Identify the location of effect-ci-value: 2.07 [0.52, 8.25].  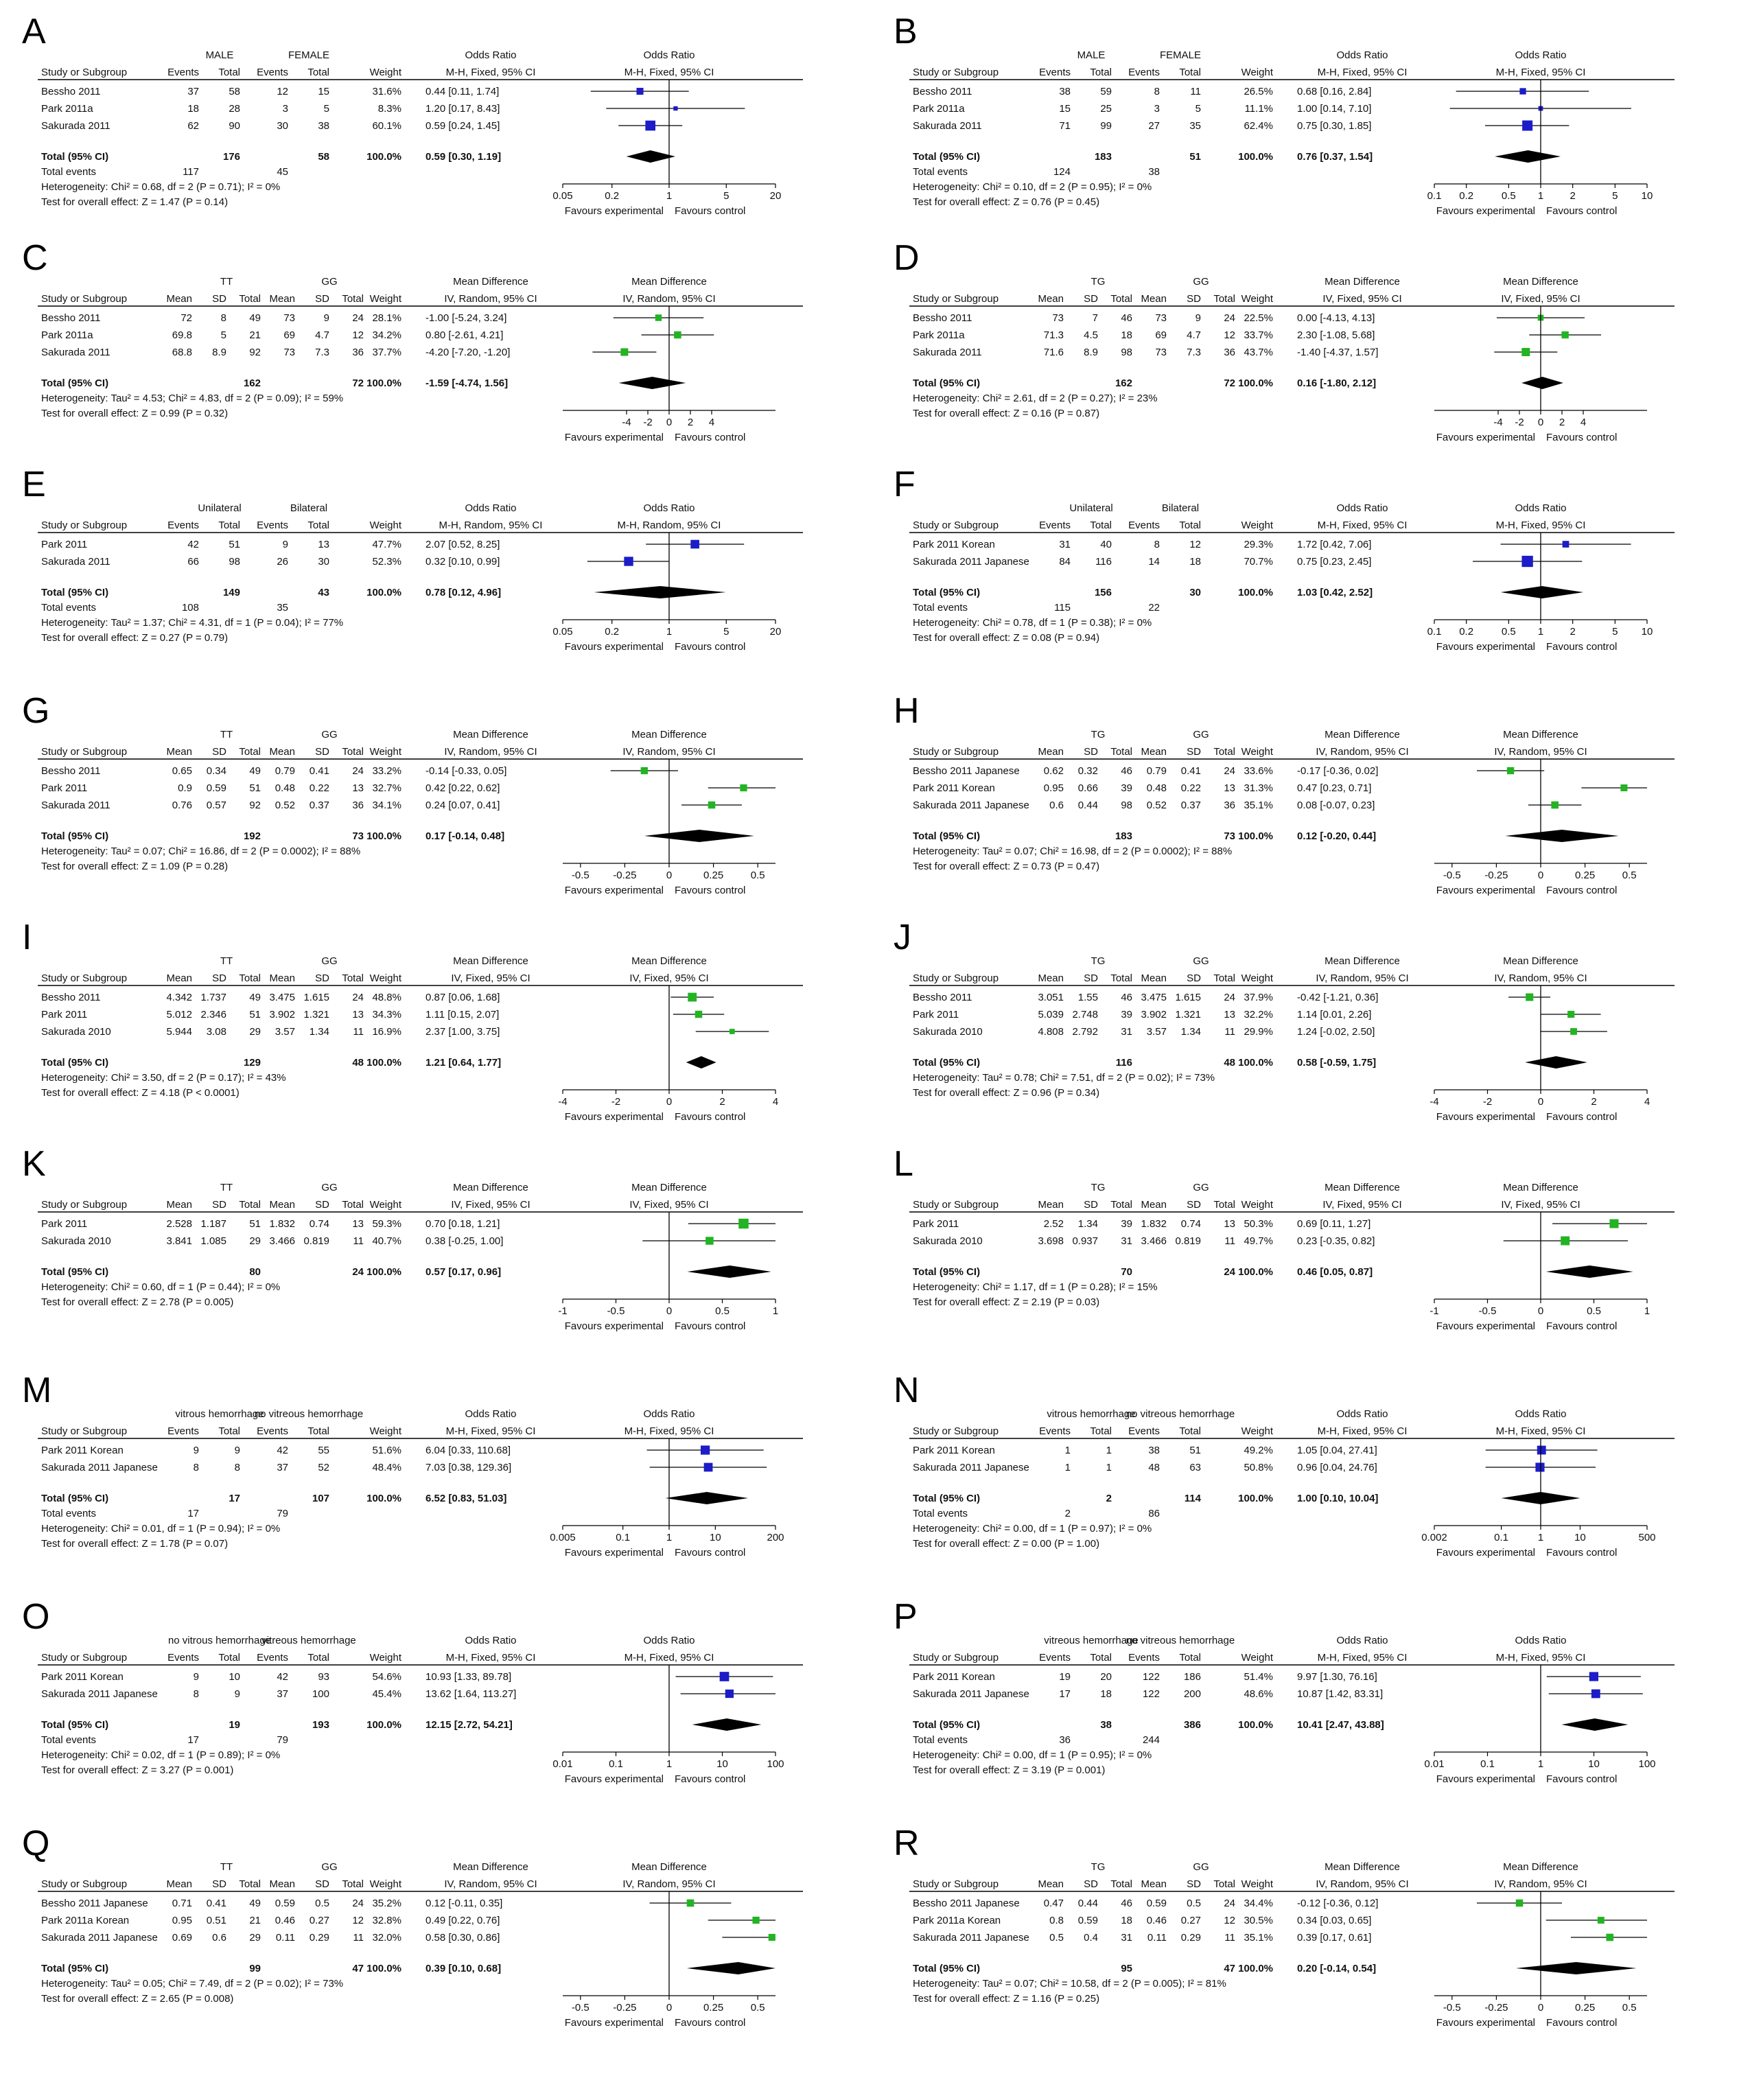
(462, 544).